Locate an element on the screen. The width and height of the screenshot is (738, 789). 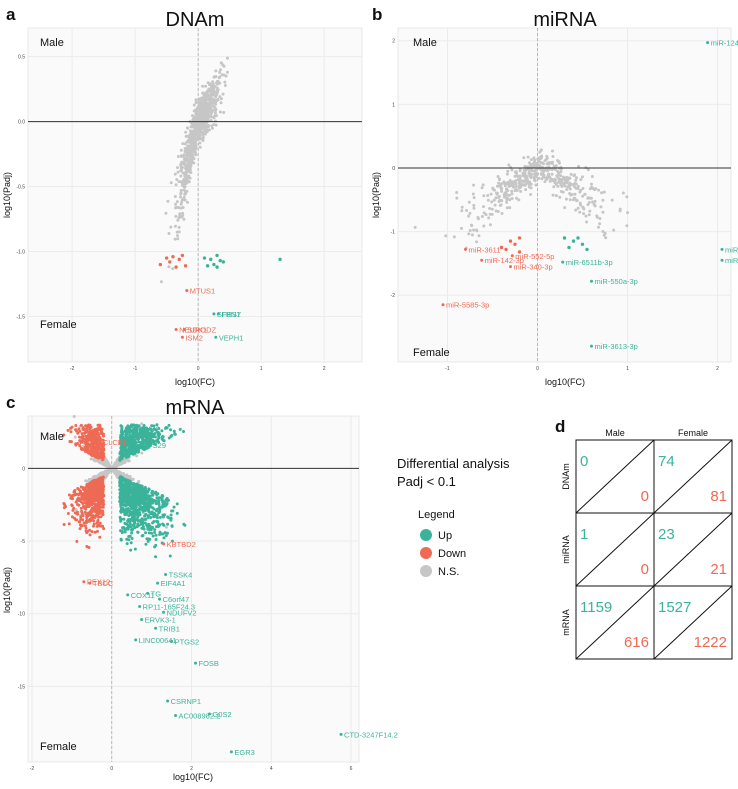
gene-label: EIF4A1 is located at coordinates (173, 583).